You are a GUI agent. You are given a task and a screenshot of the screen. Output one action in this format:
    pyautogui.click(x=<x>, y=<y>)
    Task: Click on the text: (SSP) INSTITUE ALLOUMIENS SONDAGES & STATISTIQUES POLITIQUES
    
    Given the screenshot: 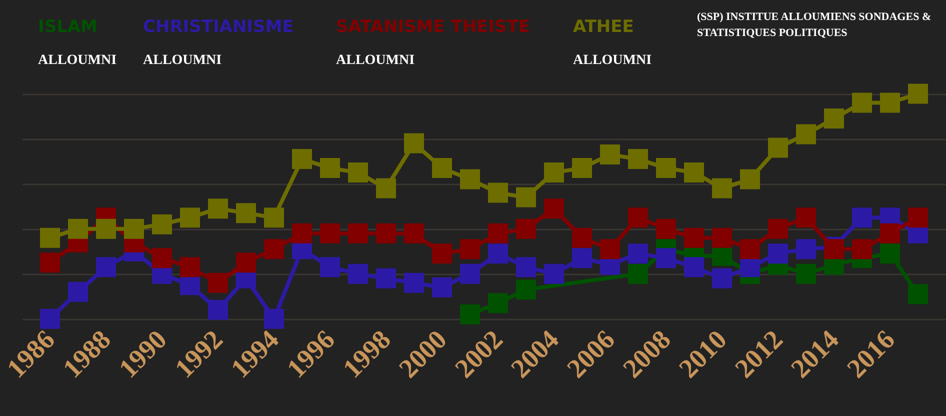 What is the action you would take?
    pyautogui.click(x=814, y=25)
    